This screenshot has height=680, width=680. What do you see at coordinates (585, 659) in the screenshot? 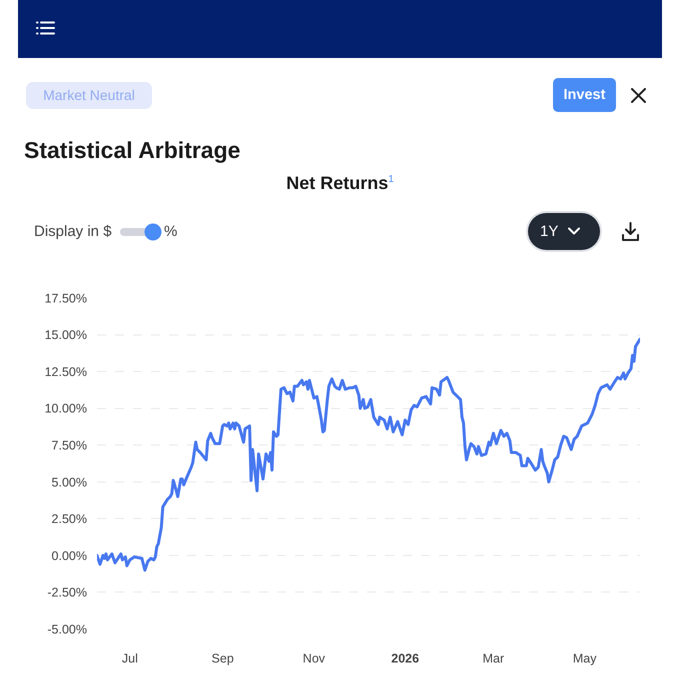
I see `x-tick-label: May` at bounding box center [585, 659].